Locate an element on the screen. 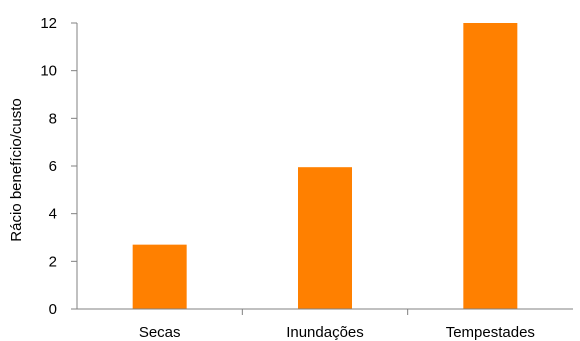 This screenshot has height=341, width=580. y-tick-label: 0 is located at coordinates (53, 309).